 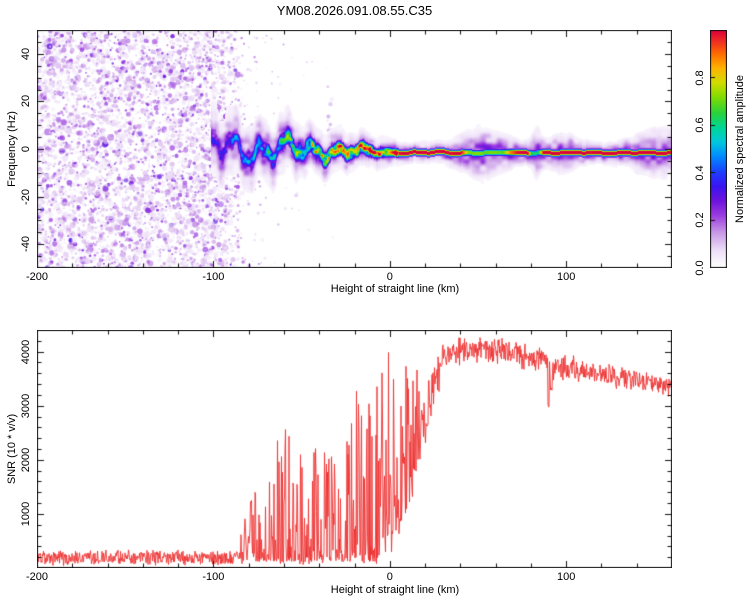 I want to click on spectrogram-y-axis-title: Frequency (Hz), so click(x=12, y=149).